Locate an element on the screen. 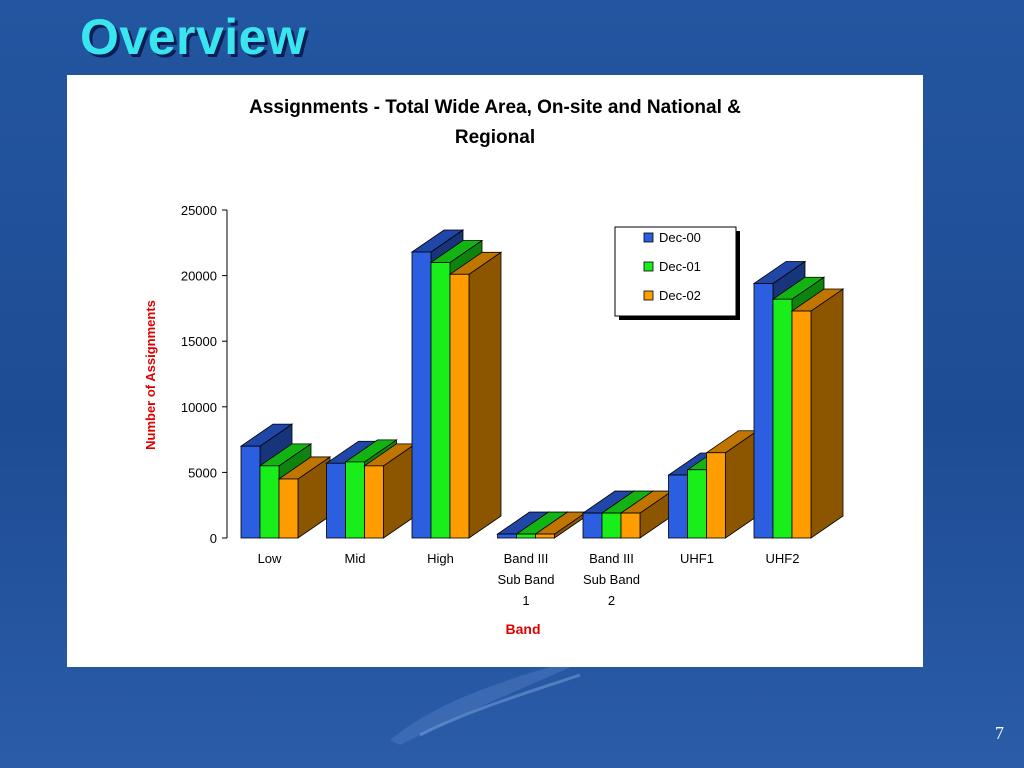 The width and height of the screenshot is (1024, 768). x-tick-label-line: High is located at coordinates (440, 558).